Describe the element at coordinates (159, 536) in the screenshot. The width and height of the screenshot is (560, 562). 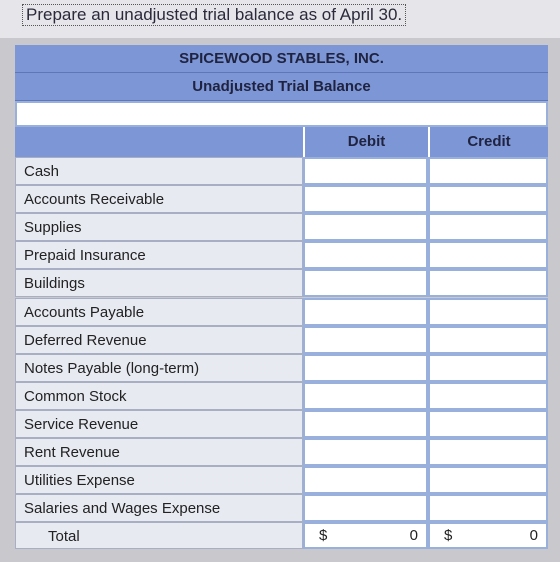
I see `total-label: Total` at that location.